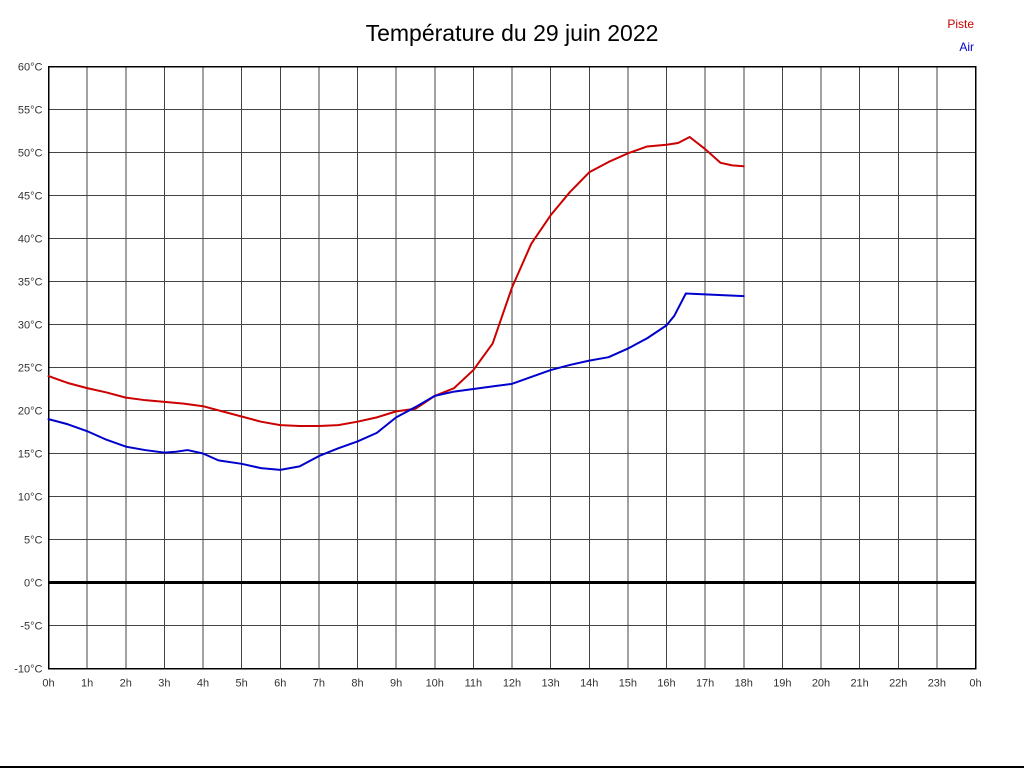 This screenshot has height=768, width=1024. Describe the element at coordinates (33, 541) in the screenshot. I see `y-tick-label: 5°C` at that location.